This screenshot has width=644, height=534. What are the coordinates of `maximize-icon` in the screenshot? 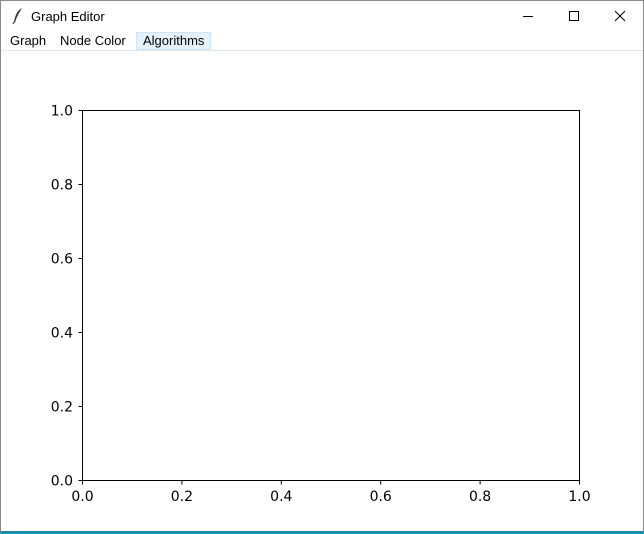 It's located at (574, 16).